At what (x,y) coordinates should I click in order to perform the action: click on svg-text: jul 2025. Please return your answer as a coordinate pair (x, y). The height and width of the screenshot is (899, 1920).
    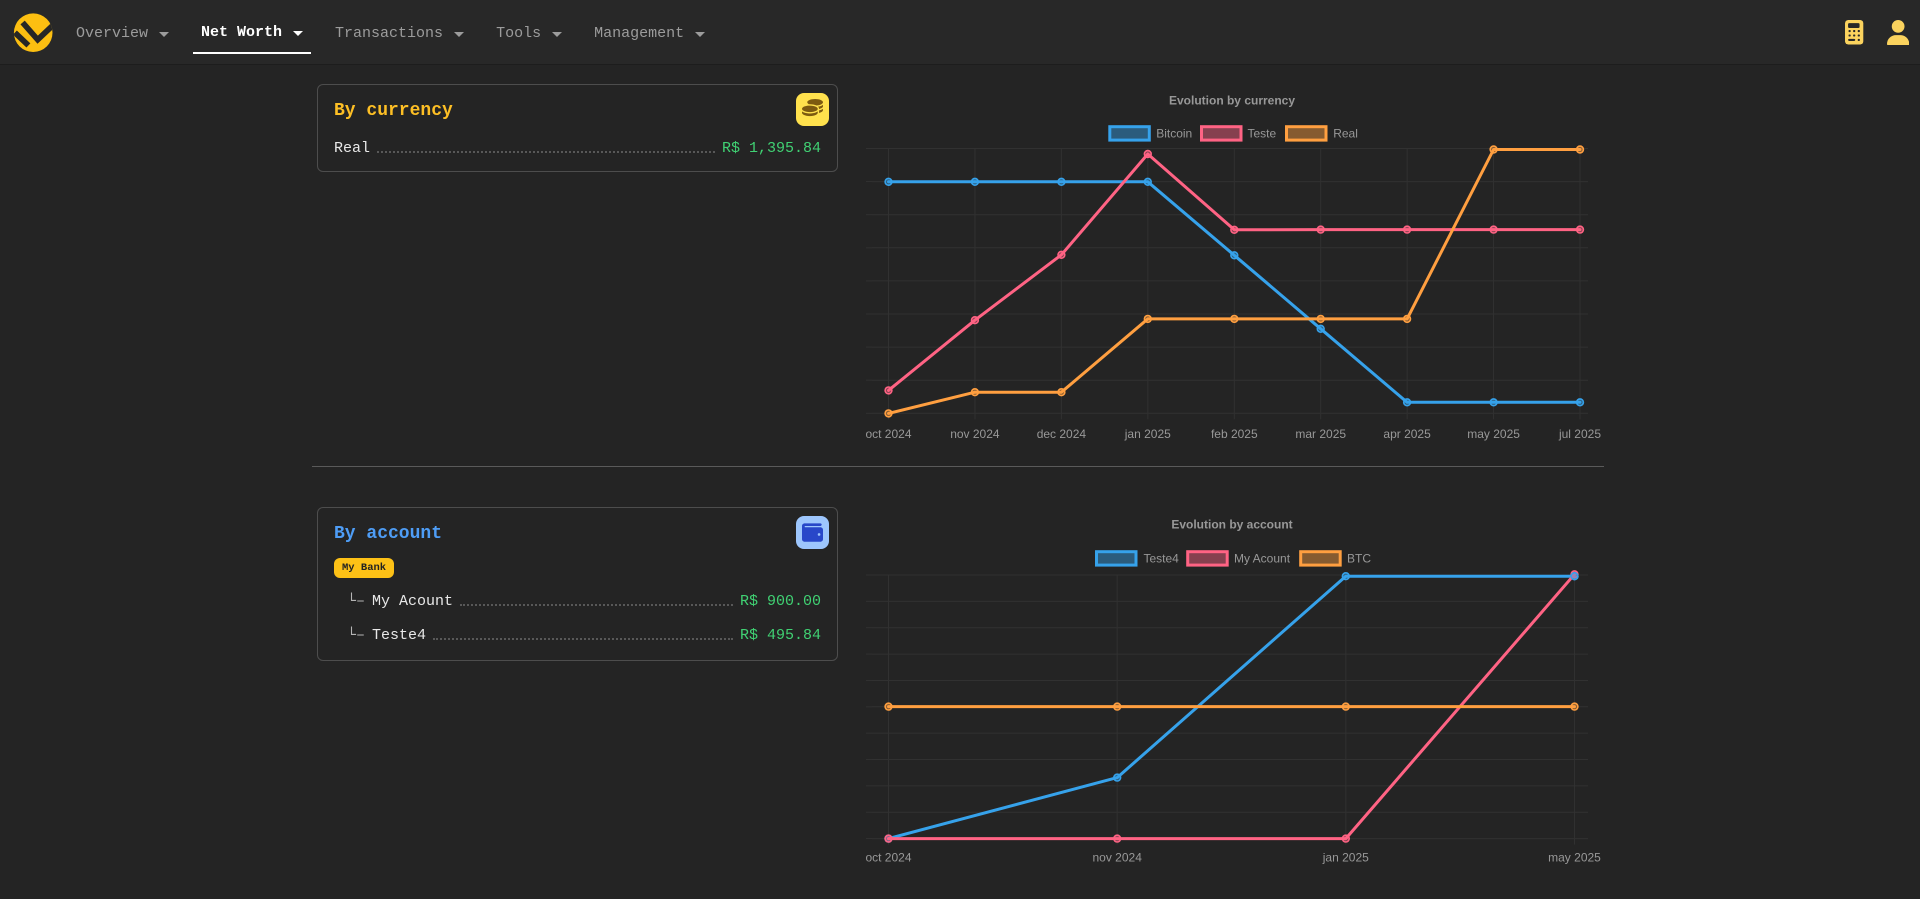
    Looking at the image, I should click on (1579, 434).